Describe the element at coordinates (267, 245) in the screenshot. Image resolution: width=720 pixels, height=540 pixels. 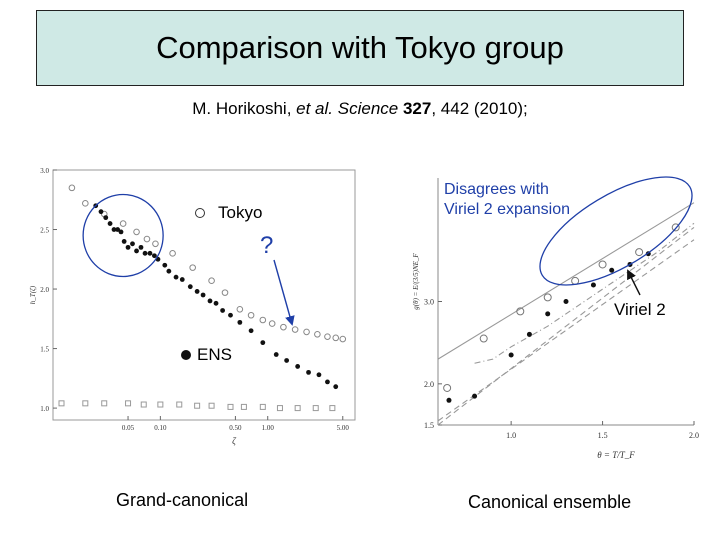
I see `question-mark: ?` at that location.